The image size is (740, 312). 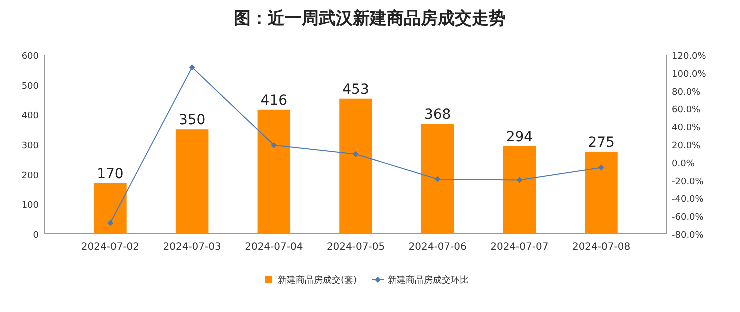 I want to click on legend-label: 新建商品房成交(套), so click(x=318, y=280).